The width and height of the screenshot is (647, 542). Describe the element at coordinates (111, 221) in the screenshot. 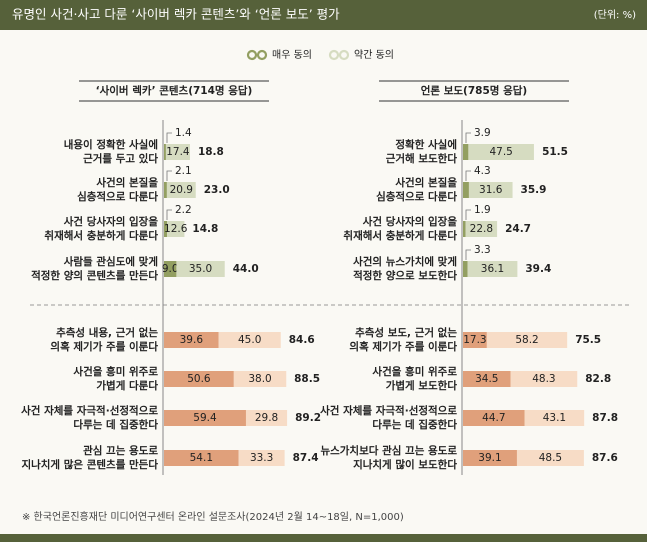

I see `category-label: 사건 당사자의 입장을` at that location.